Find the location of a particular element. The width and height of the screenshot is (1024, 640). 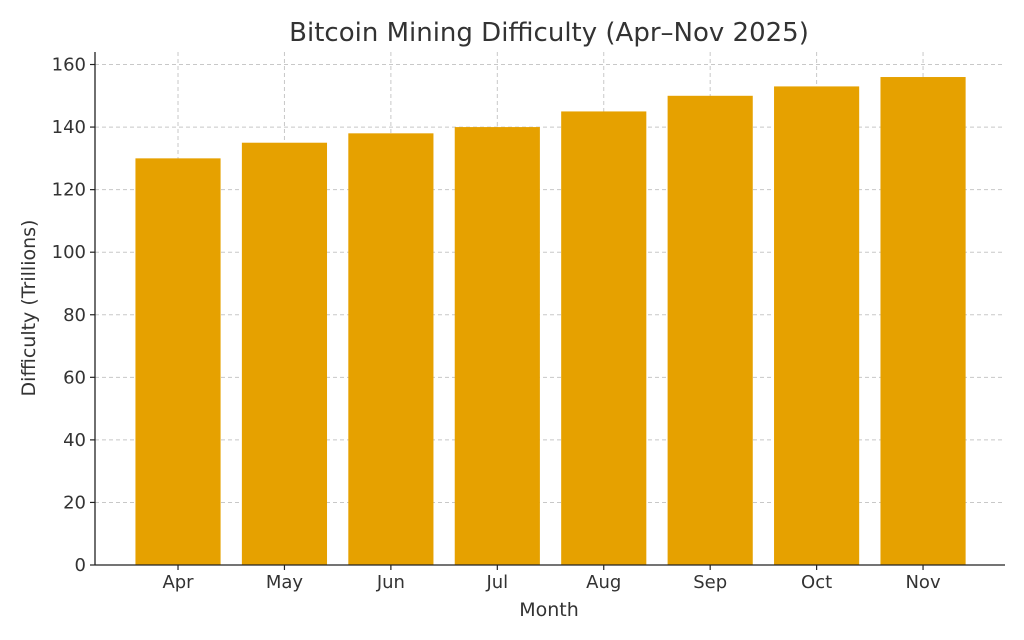

y-tick-label: 140 is located at coordinates (69, 127).